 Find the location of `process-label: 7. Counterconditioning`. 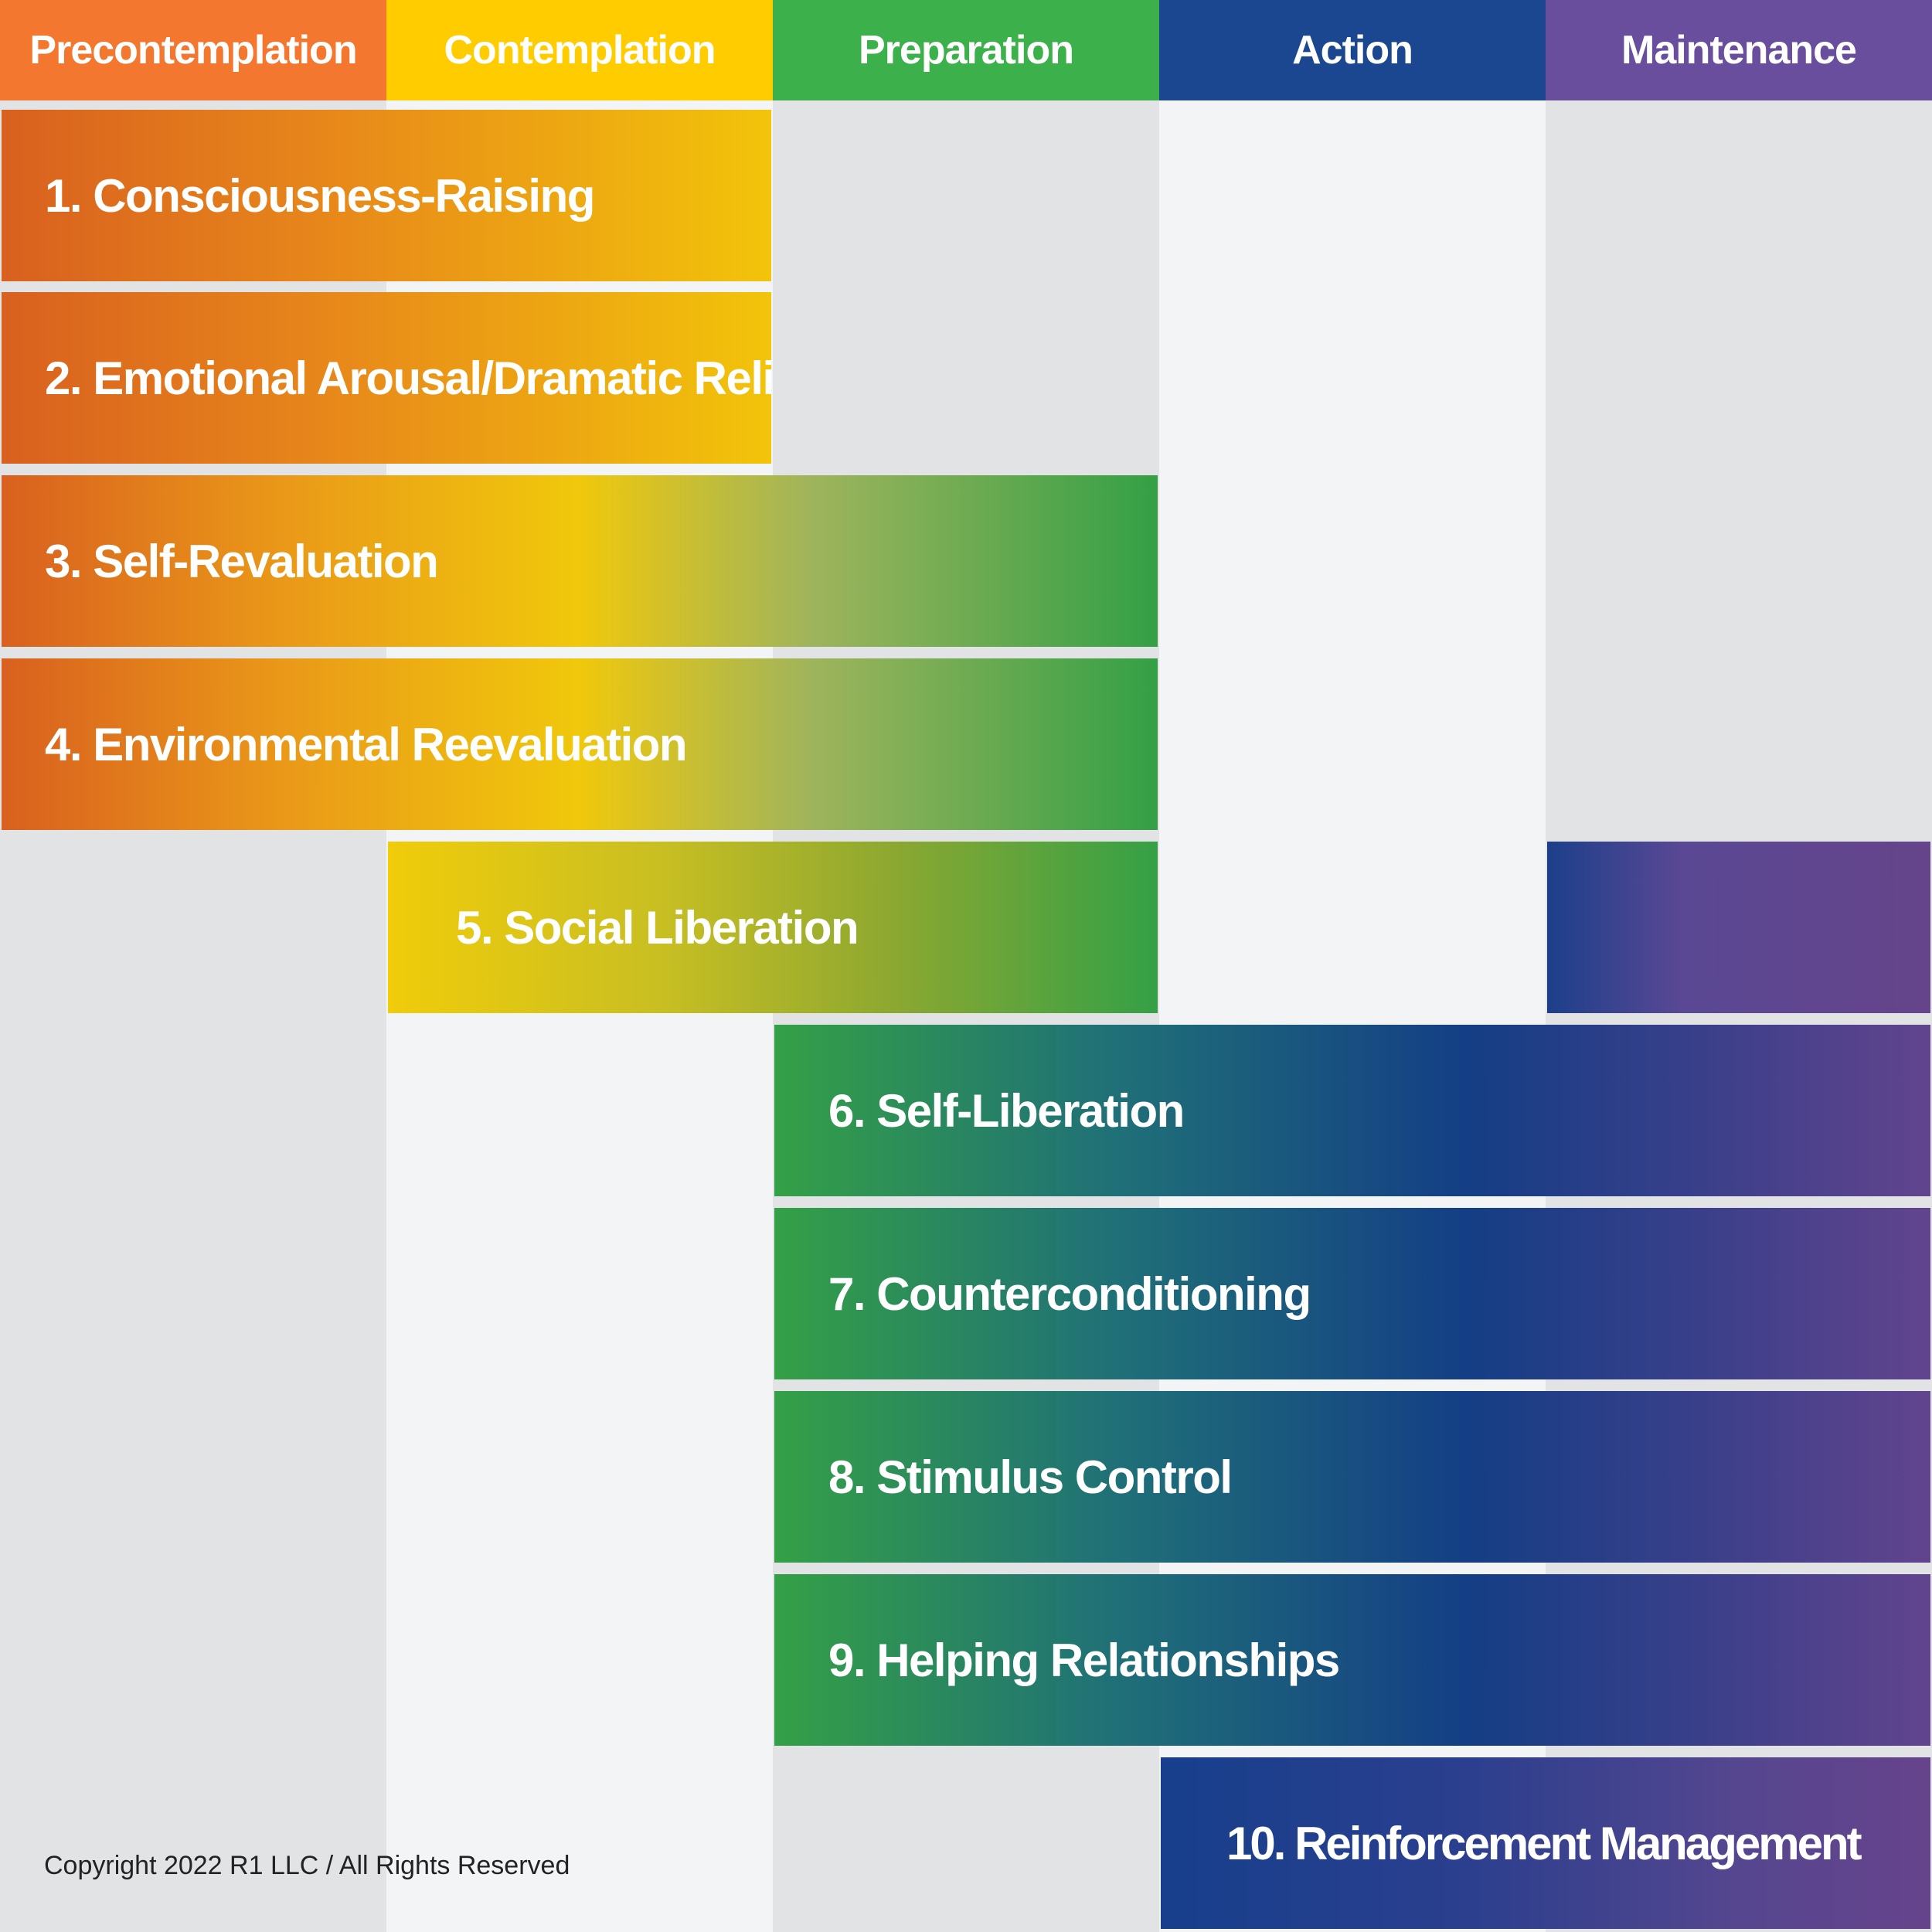

process-label: 7. Counterconditioning is located at coordinates (1070, 1293).